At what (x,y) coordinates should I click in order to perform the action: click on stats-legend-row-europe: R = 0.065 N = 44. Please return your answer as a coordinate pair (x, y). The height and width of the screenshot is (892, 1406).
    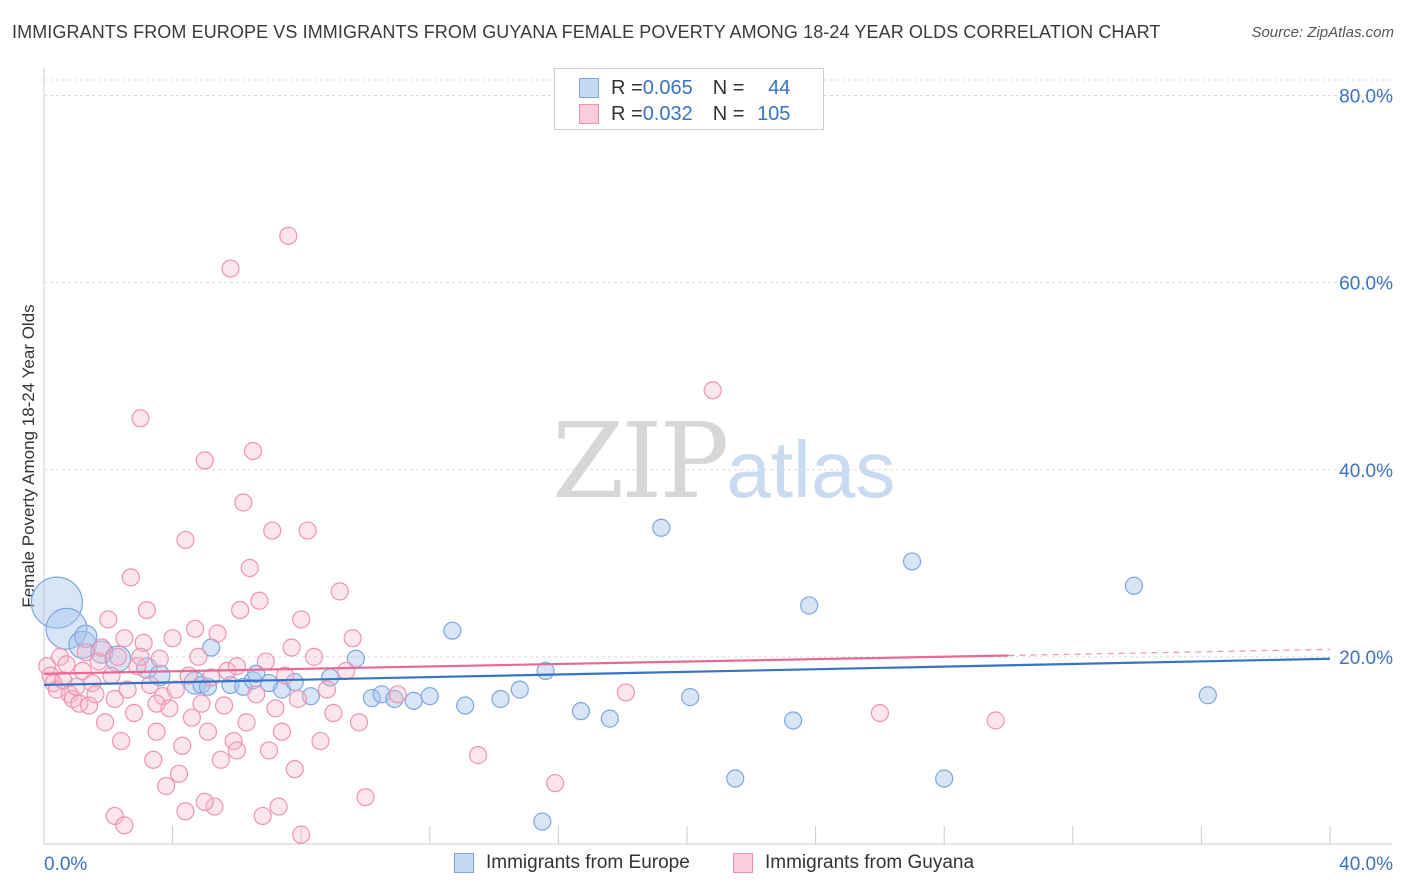
    Looking at the image, I should click on (684, 88).